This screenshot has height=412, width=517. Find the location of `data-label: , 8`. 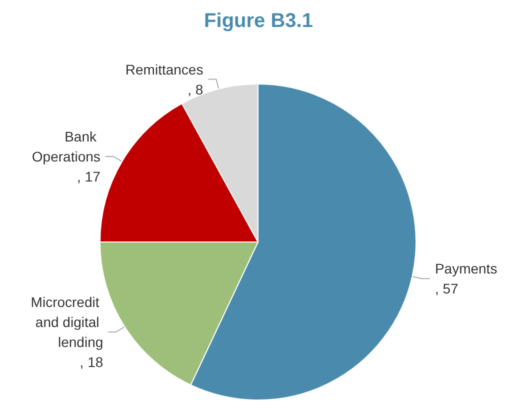

data-label: , 8 is located at coordinates (196, 89).